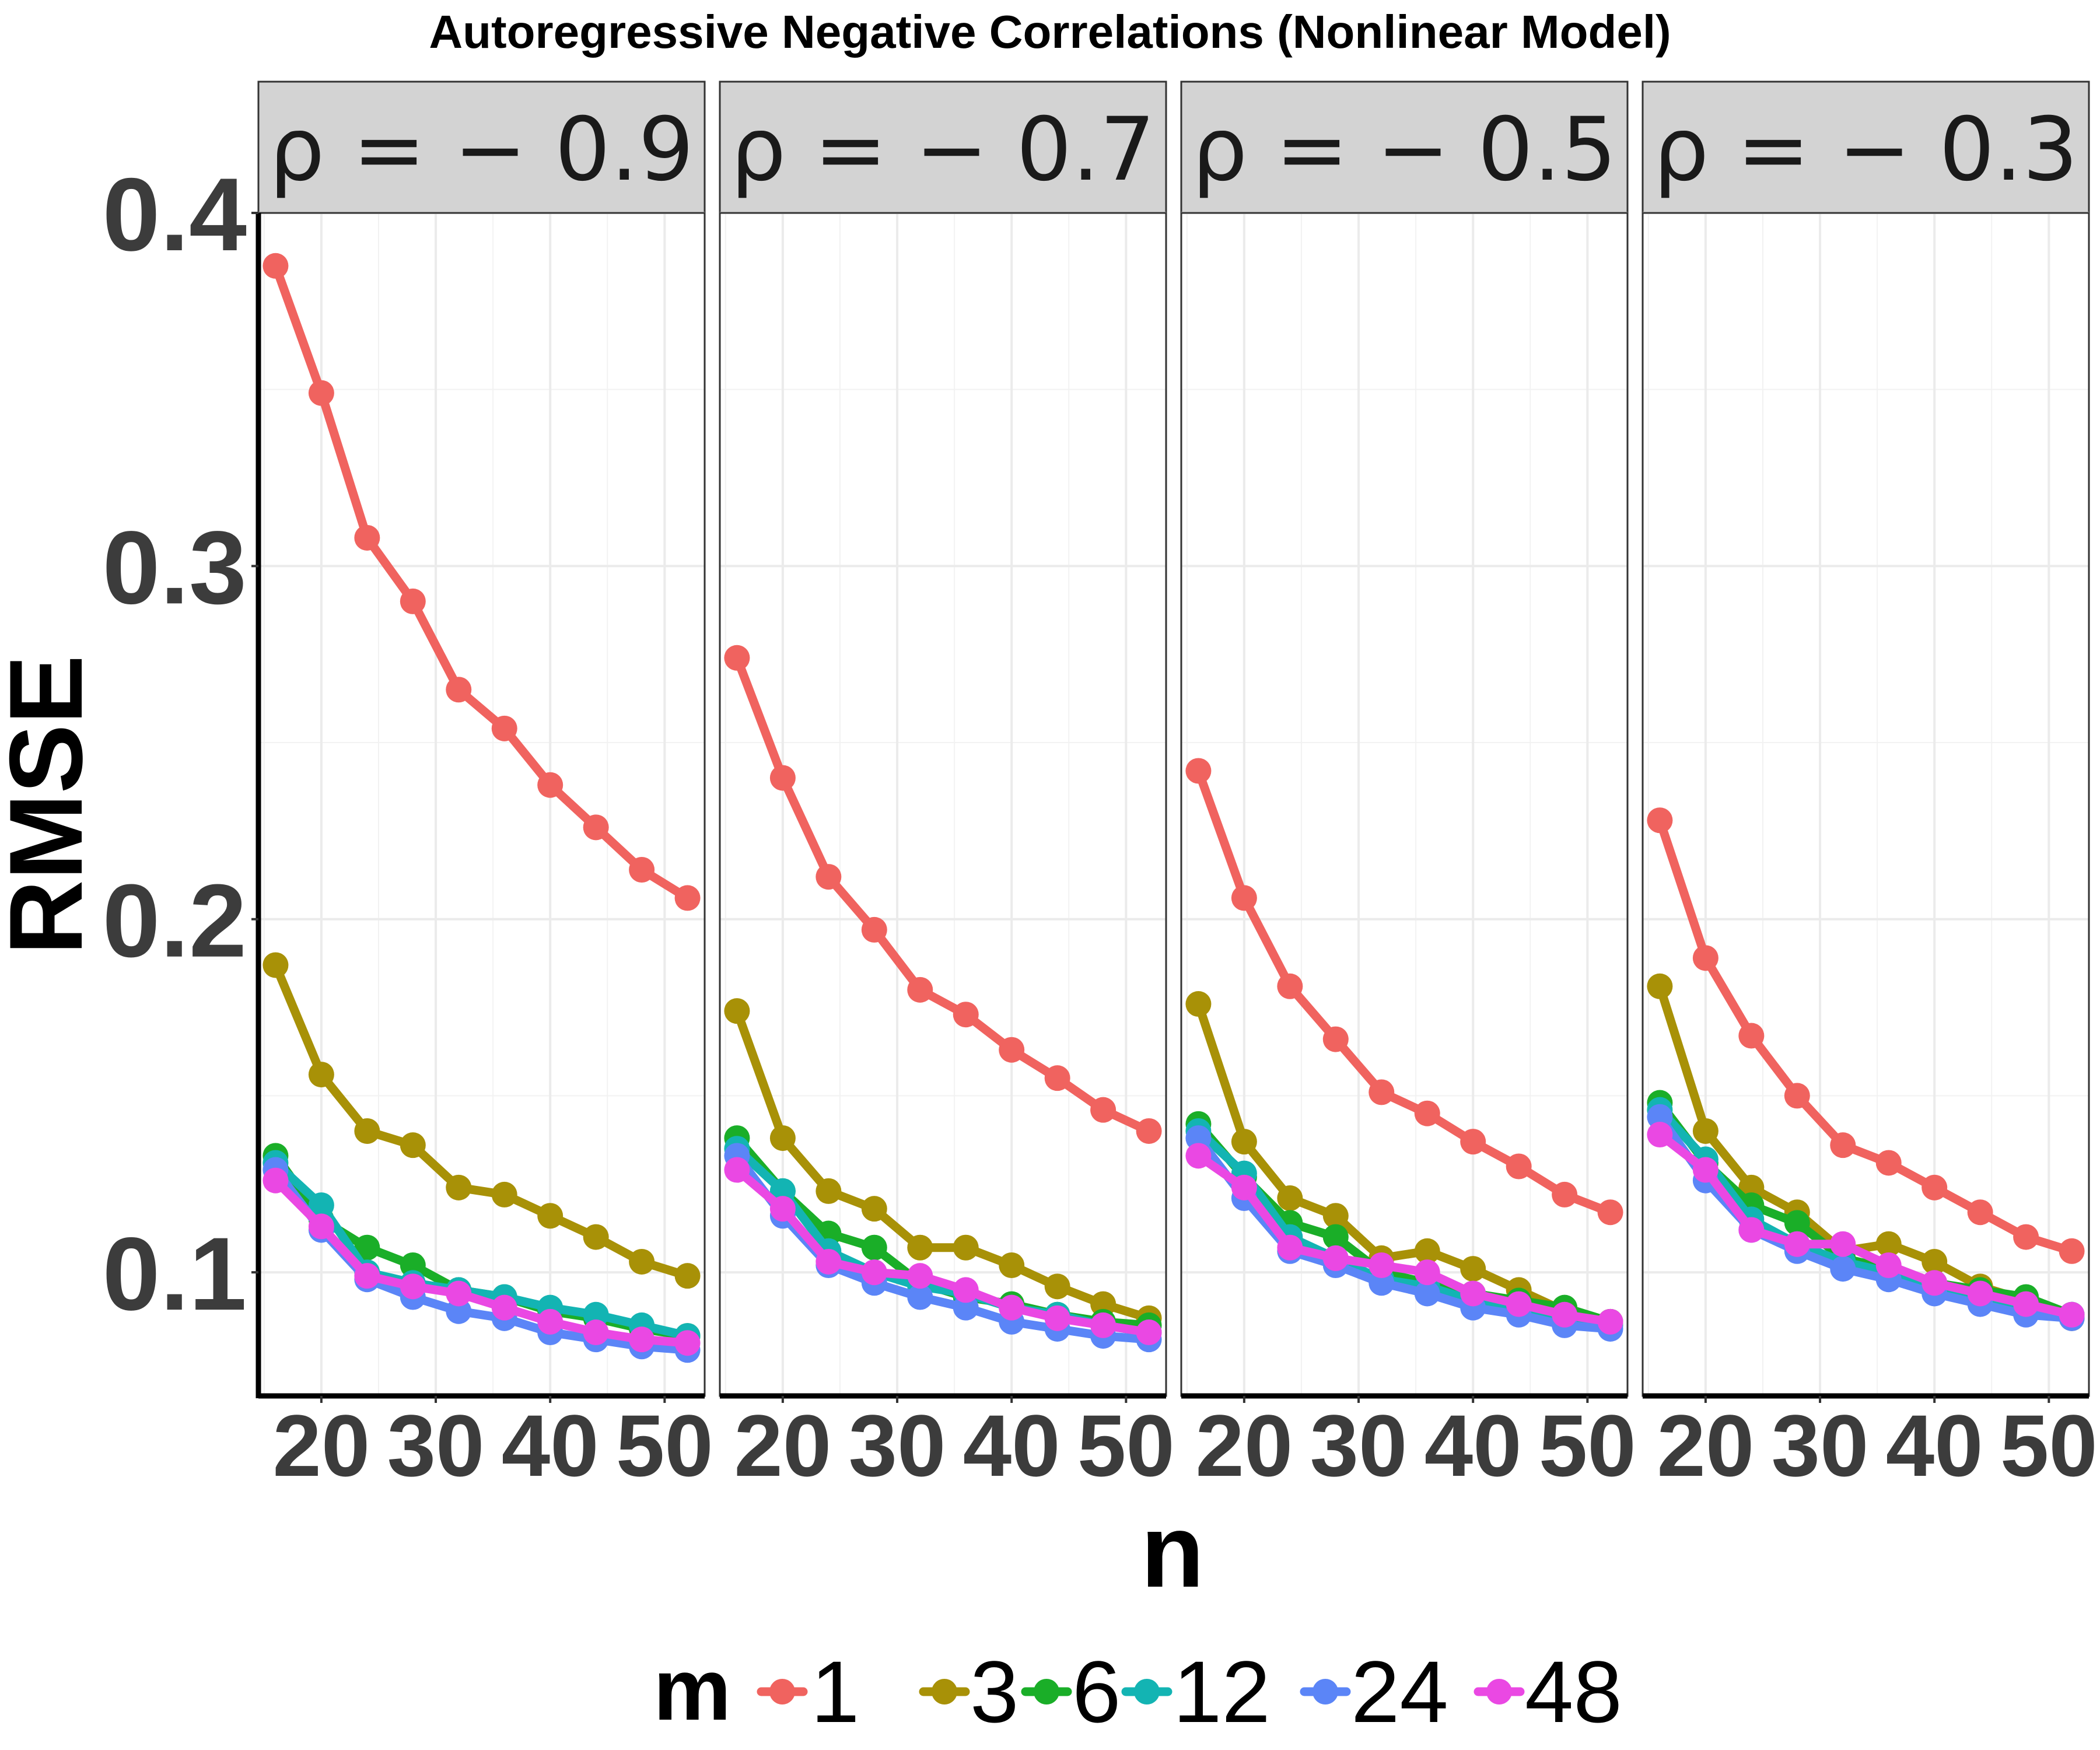  I want to click on x-axis-panel-2: 20 30 40 50, so click(947, 1443).